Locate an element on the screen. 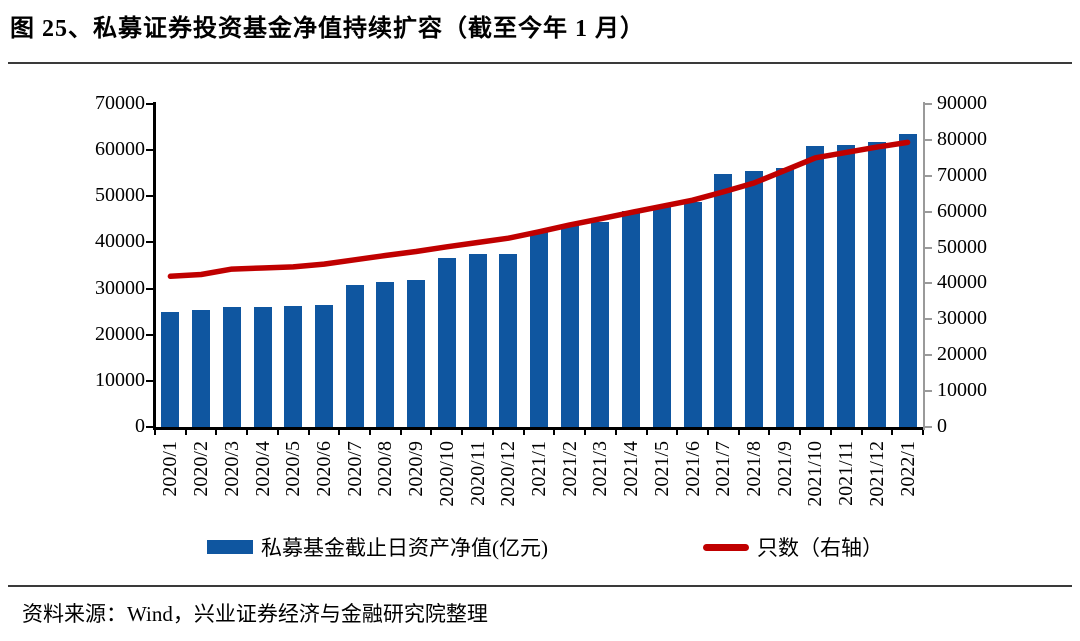  x-axis-label-2021/11: 2021/11 is located at coordinates (846, 473).